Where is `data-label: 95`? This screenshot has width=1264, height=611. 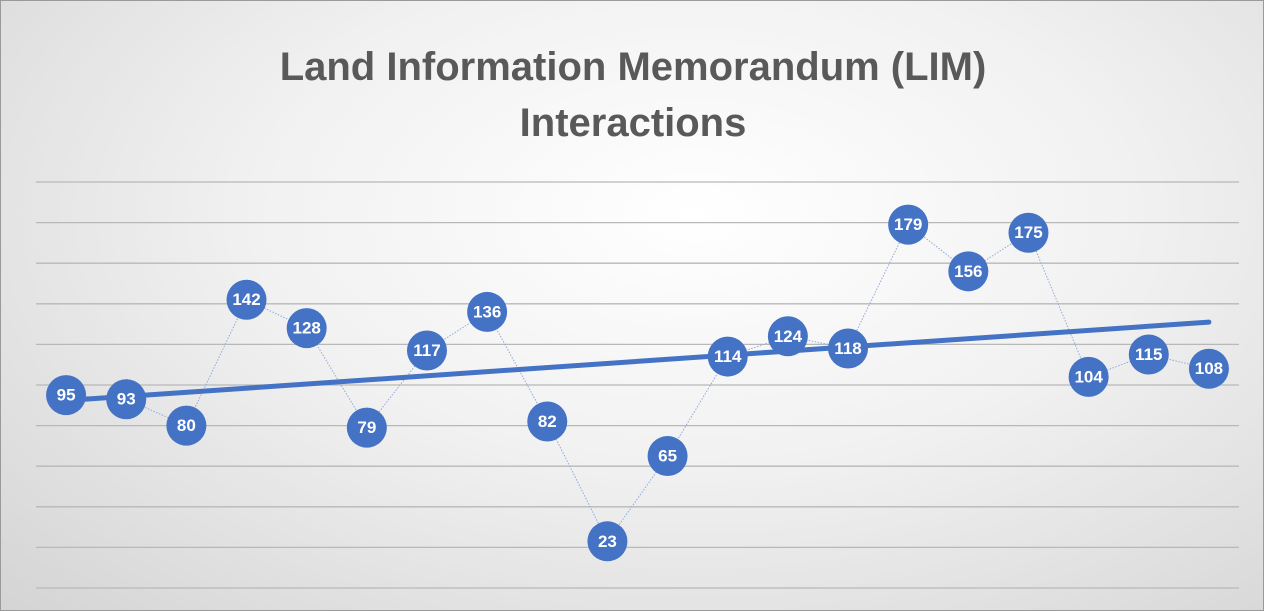 data-label: 95 is located at coordinates (66, 395).